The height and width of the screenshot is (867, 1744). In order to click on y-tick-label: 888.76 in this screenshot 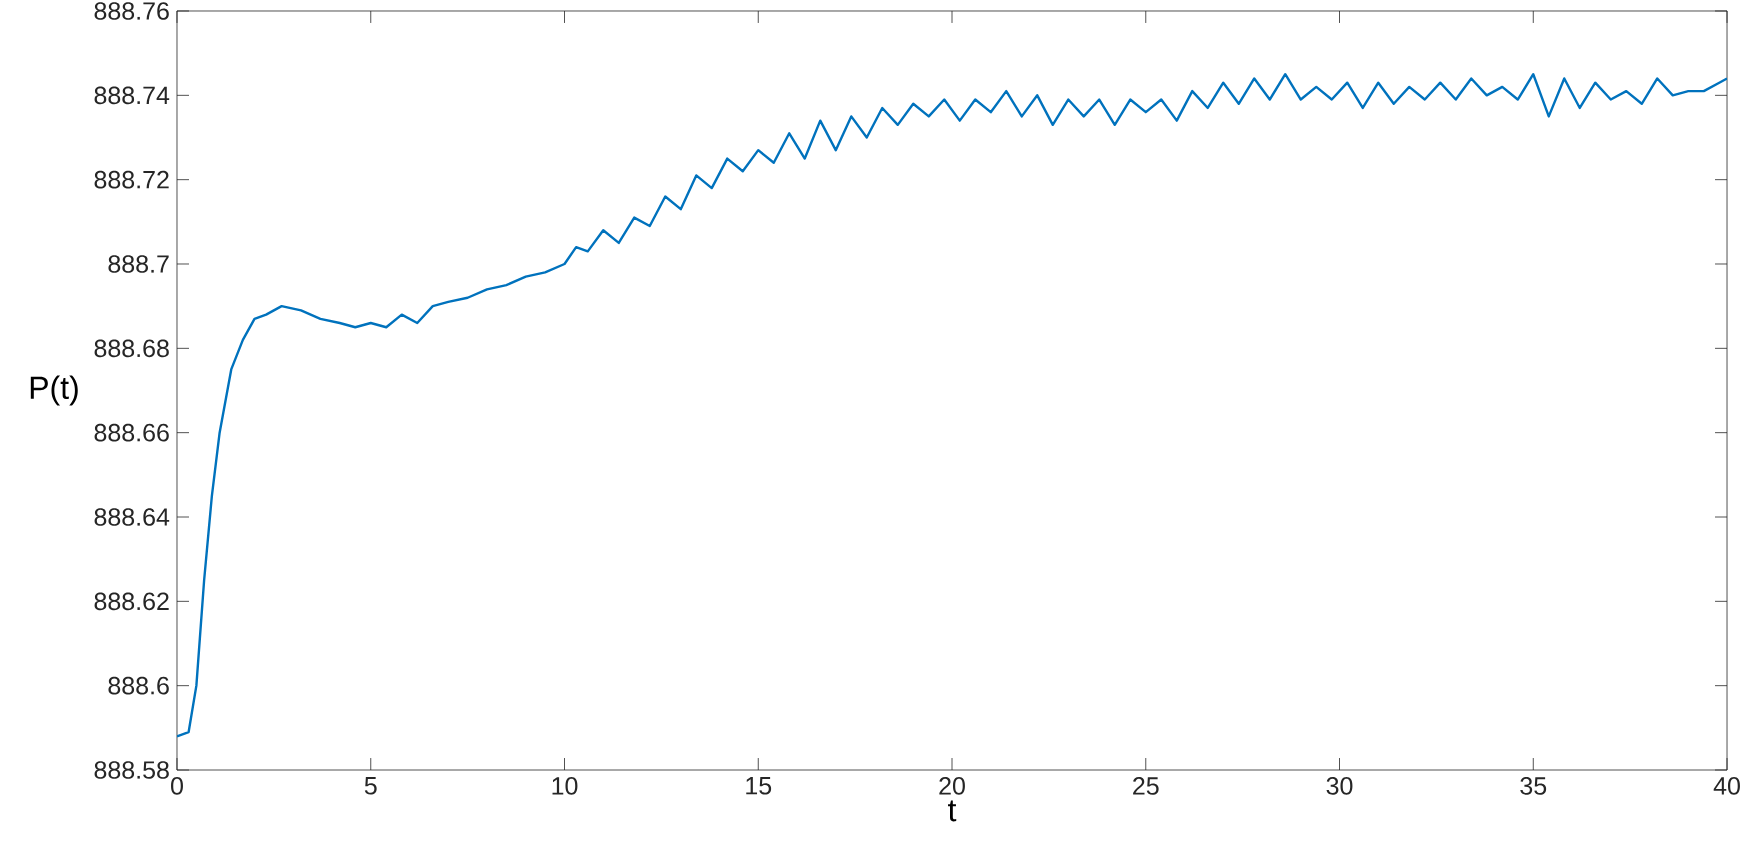, I will do `click(131, 11)`.